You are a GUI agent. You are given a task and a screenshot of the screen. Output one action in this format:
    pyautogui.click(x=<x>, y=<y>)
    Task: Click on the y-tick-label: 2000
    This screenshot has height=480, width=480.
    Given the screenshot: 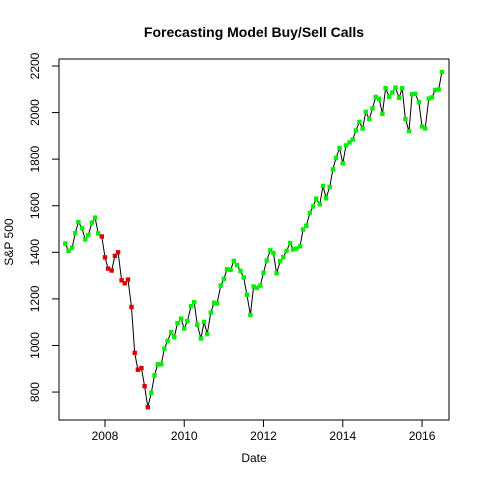 What is the action you would take?
    pyautogui.click(x=35, y=112)
    